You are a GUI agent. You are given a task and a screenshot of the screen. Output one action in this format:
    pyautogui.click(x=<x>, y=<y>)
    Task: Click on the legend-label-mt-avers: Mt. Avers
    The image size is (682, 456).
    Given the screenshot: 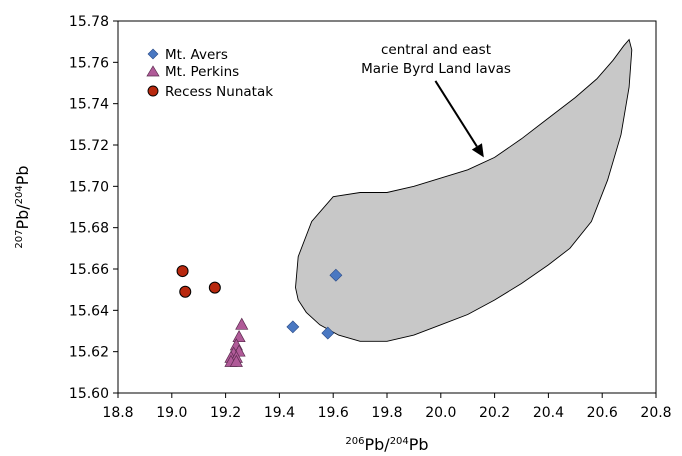 What is the action you would take?
    pyautogui.click(x=196, y=55)
    